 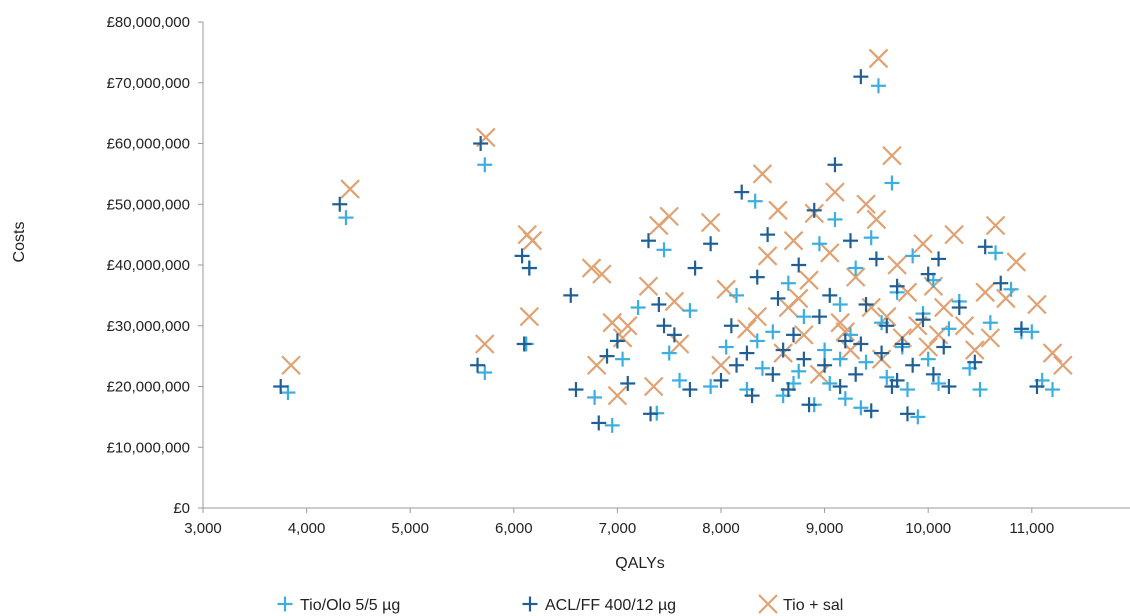 I want to click on legend-label: ACL/FF 400/12 µg, so click(x=610, y=605).